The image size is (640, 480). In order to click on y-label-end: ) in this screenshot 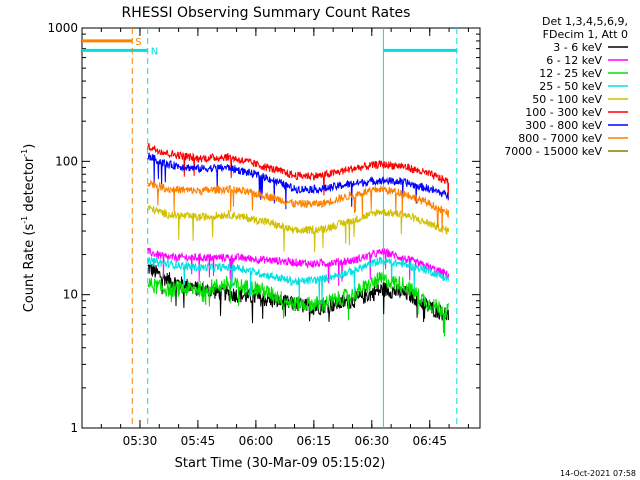, I will do `click(29, 146)`.